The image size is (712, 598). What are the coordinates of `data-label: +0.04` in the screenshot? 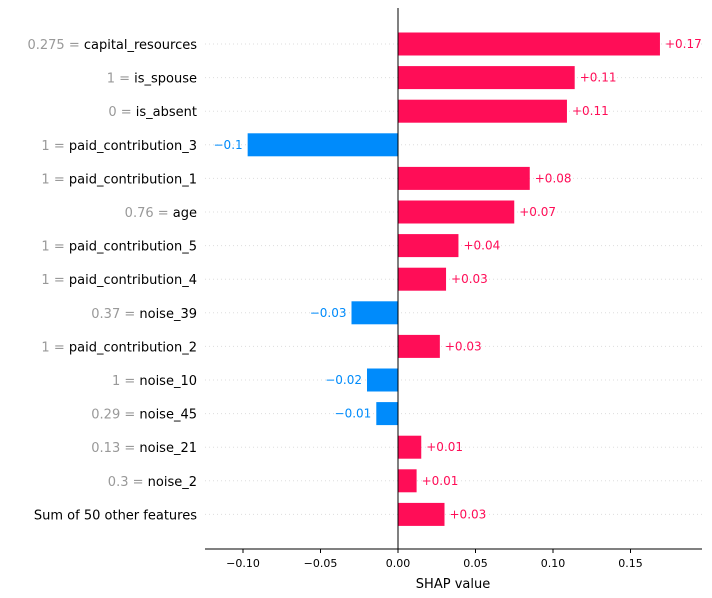 It's located at (481, 246).